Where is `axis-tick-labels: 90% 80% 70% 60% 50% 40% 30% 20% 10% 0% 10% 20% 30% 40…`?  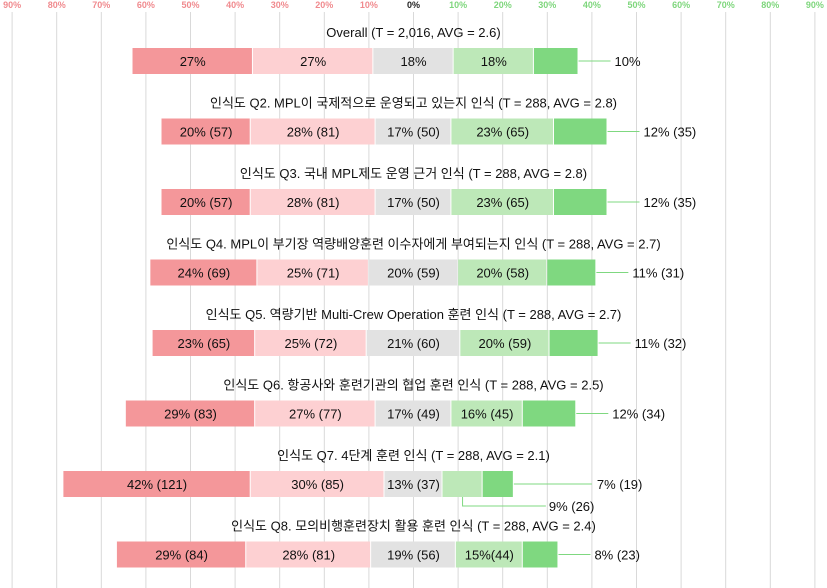
axis-tick-labels: 90% 80% 70% 60% 50% 40% 30% 20% 10% 0% 10% 20% 30% 40… is located at coordinates (413, 5).